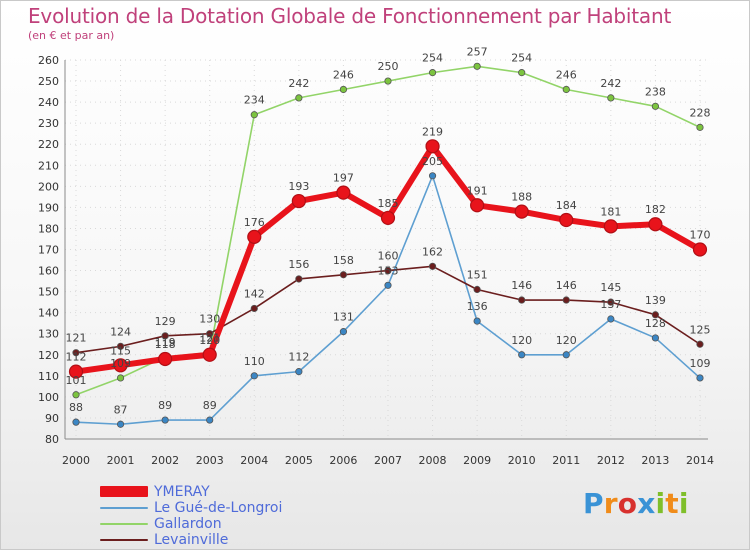  What do you see at coordinates (388, 460) in the screenshot?
I see `x-tick-label: 2007` at bounding box center [388, 460].